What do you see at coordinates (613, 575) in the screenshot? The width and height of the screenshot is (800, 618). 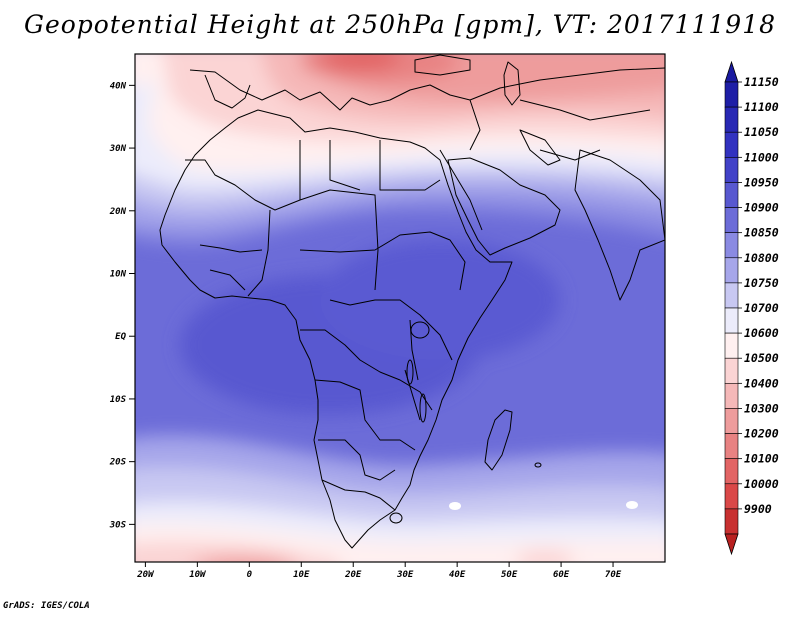 I see `lon-tick-label: 70E` at bounding box center [613, 575].